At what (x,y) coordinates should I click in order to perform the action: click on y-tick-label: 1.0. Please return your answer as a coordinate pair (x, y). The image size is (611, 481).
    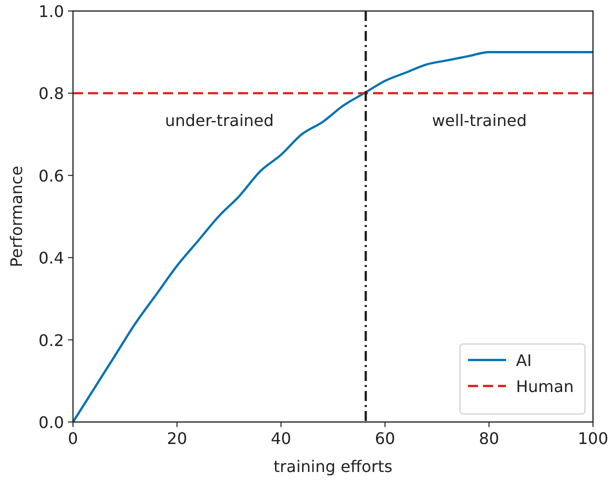
    Looking at the image, I should click on (51, 11).